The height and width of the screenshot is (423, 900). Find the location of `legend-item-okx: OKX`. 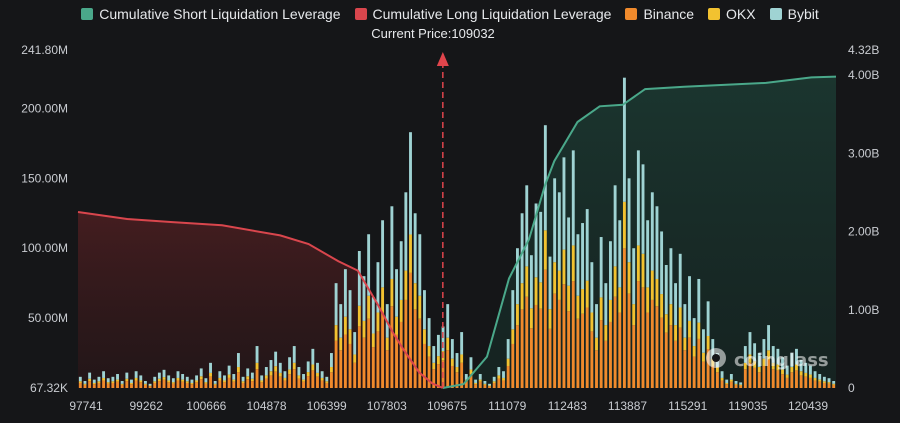

legend-item-okx: OKX is located at coordinates (732, 14).